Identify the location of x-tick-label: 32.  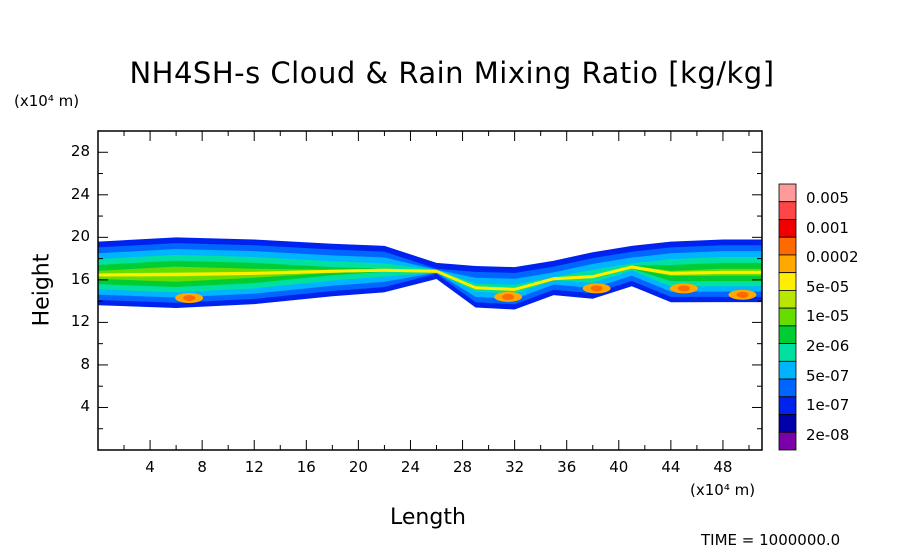
(515, 467).